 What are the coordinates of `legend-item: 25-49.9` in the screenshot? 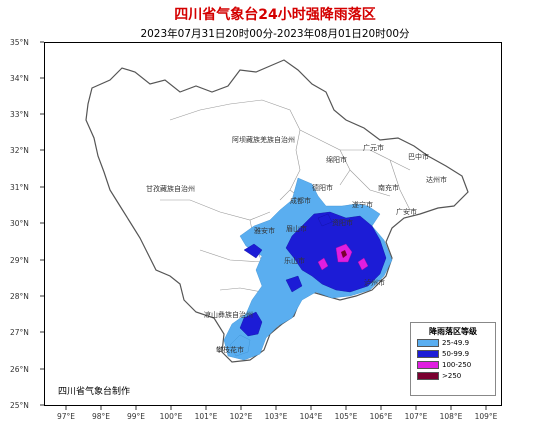 It's located at (456, 342).